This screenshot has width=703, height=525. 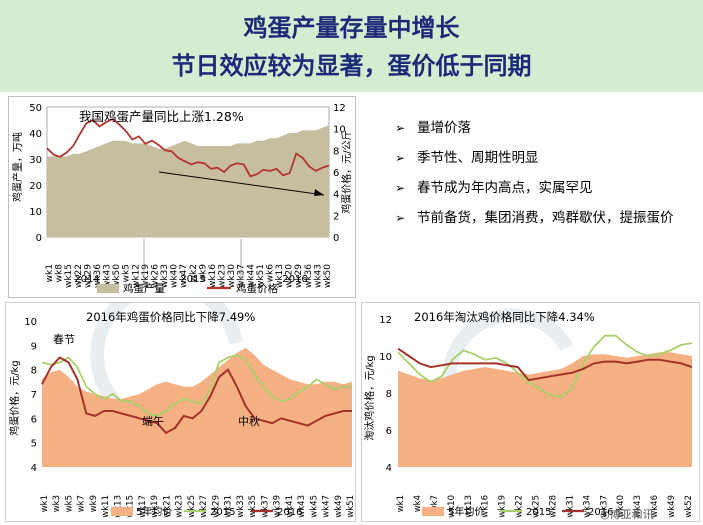 I want to click on x-tick-label: wk1, so click(x=45, y=503).